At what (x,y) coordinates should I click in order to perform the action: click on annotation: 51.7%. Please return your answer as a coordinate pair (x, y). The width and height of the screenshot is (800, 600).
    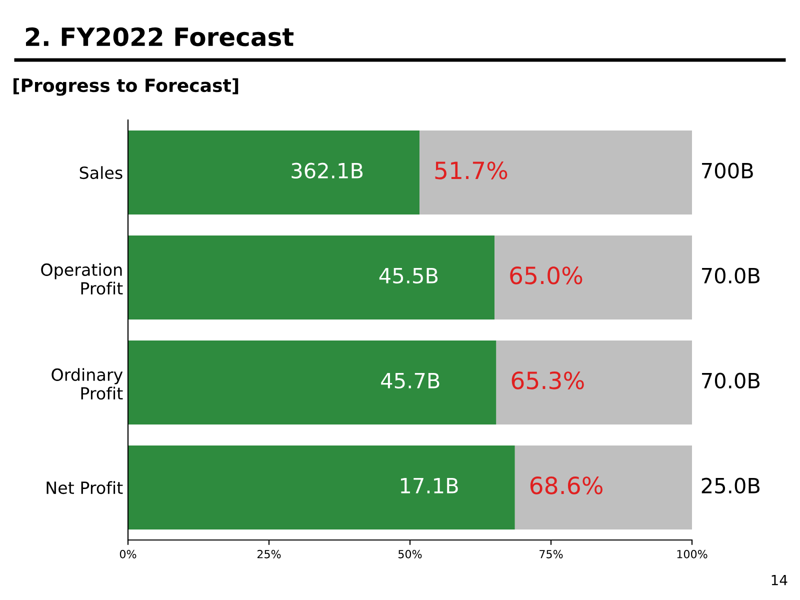
    Looking at the image, I should click on (471, 170).